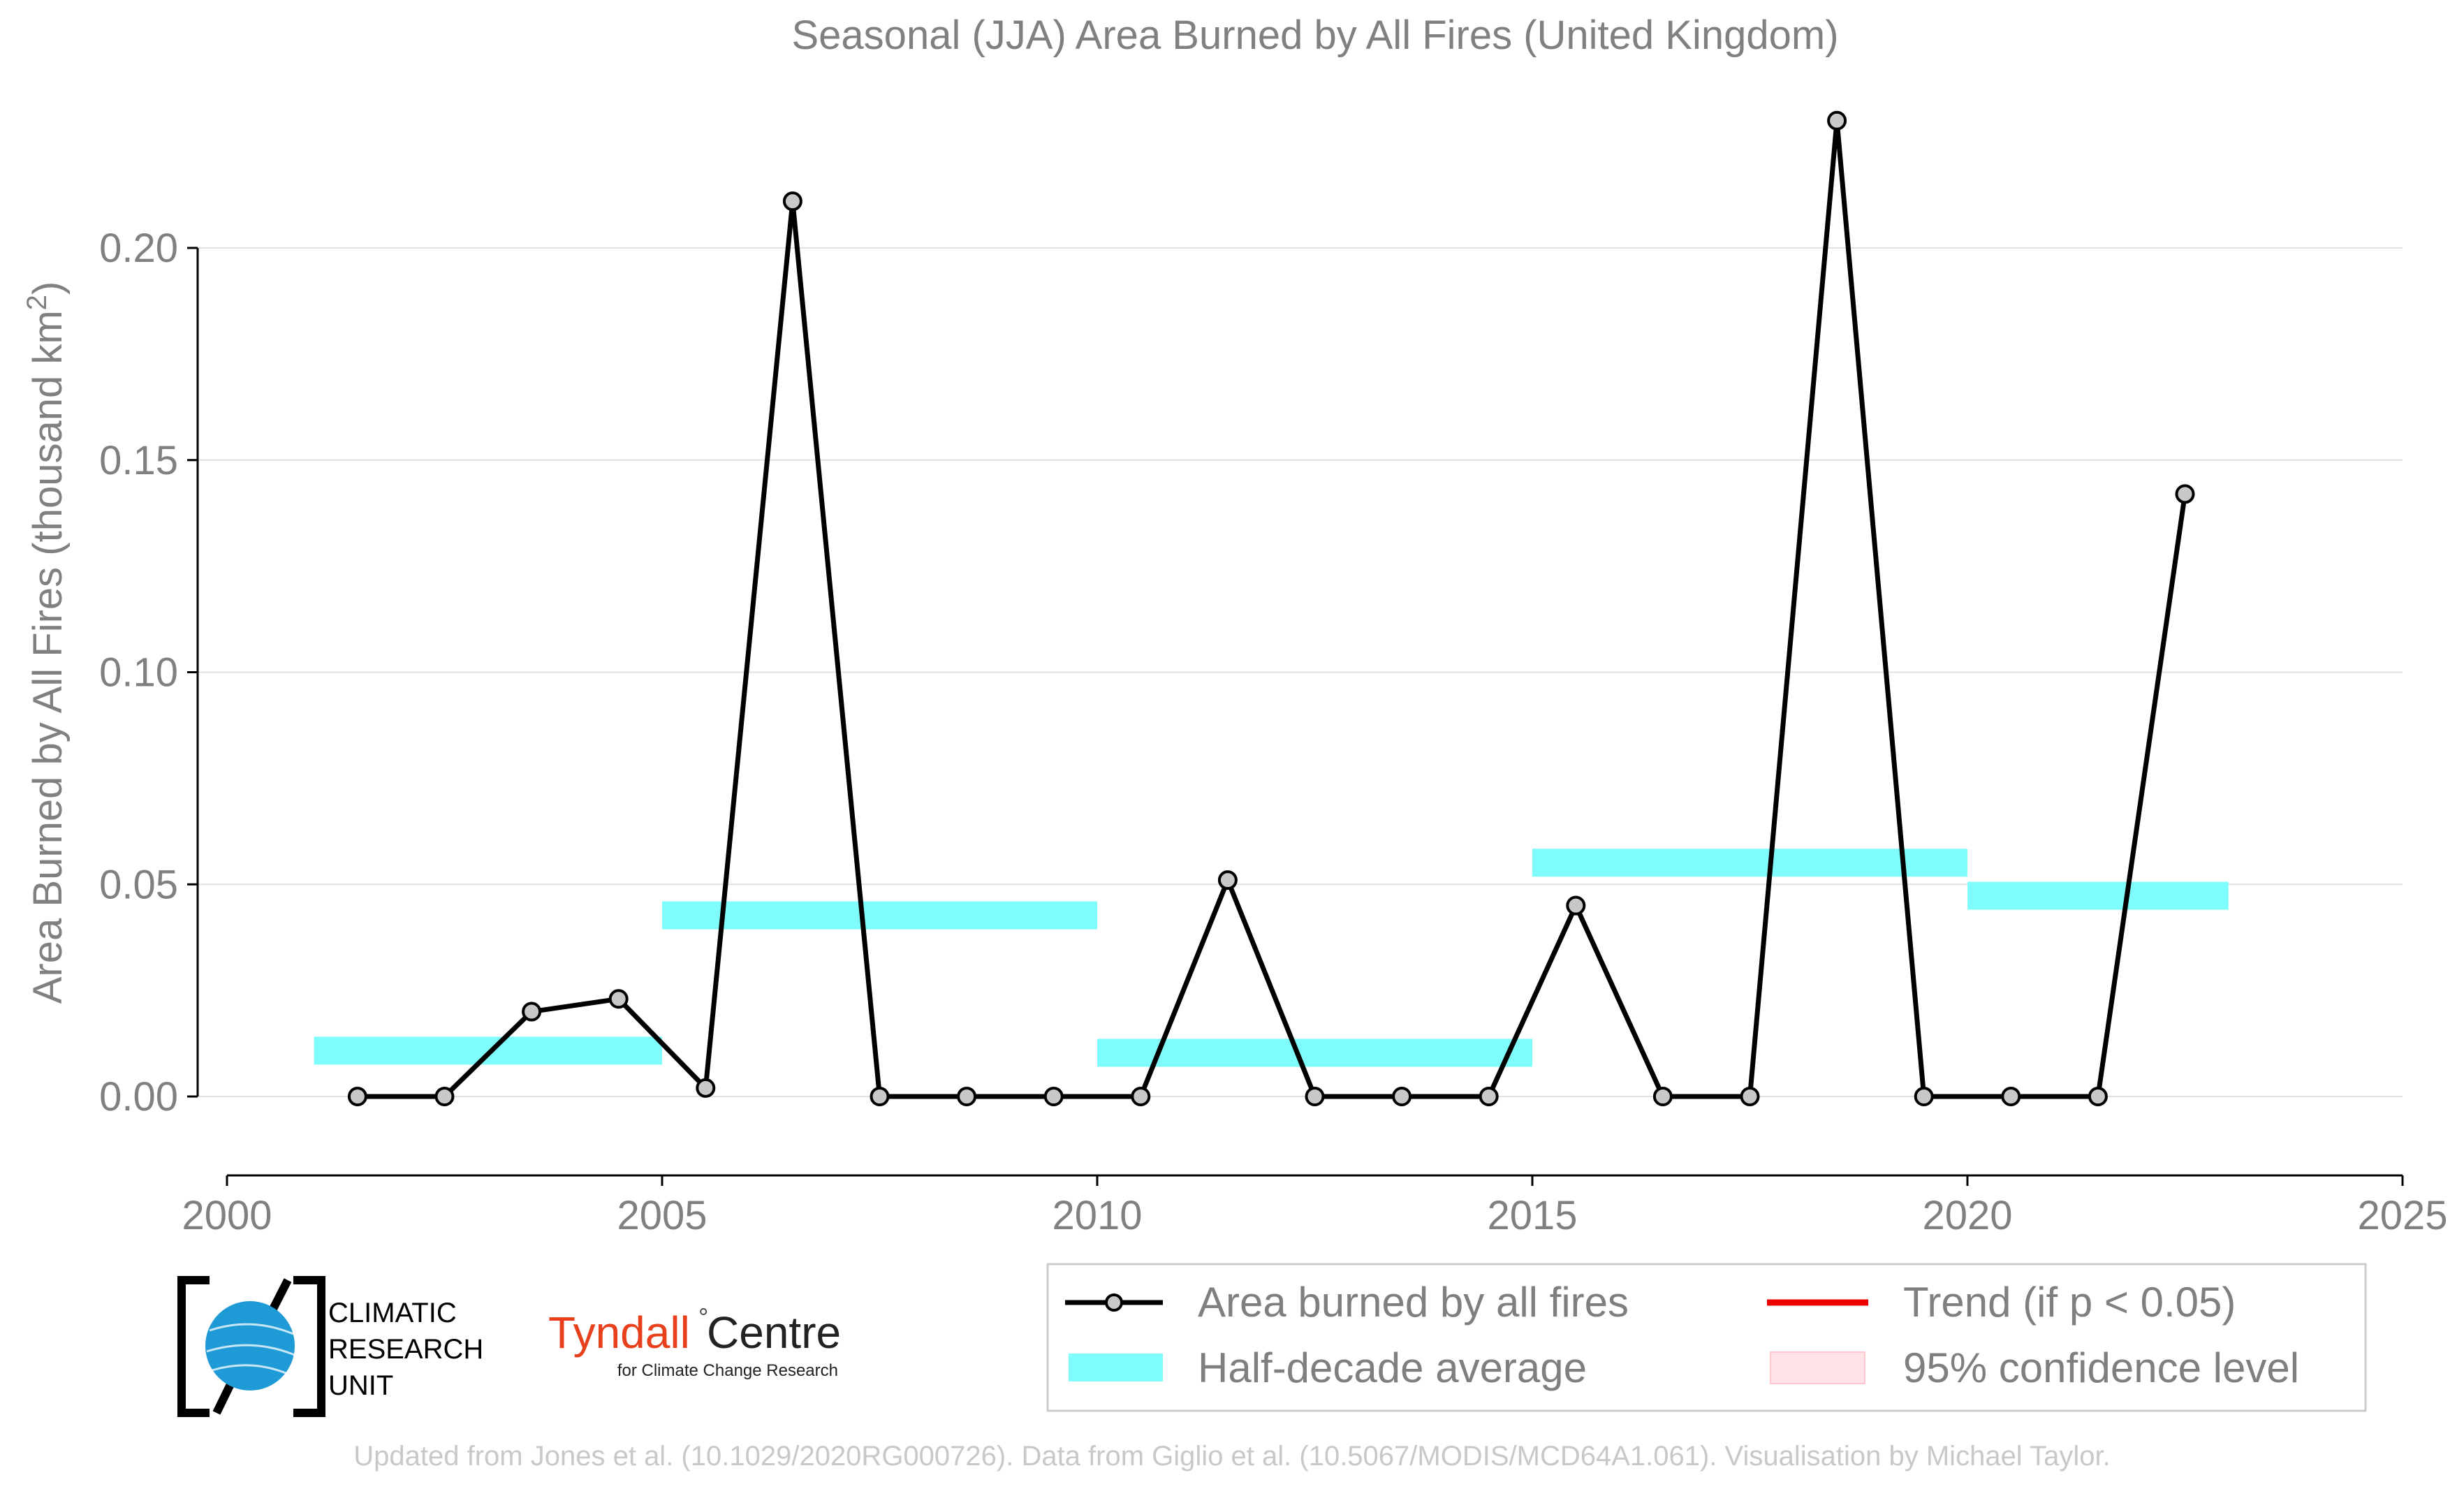 This screenshot has width=2464, height=1489. Describe the element at coordinates (251, 1346) in the screenshot. I see `cru-logo` at that location.